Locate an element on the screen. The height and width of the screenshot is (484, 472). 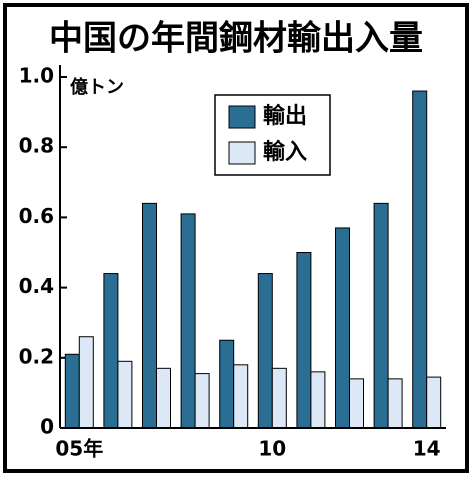
x-tick-label: 05年 is located at coordinates (79, 449).